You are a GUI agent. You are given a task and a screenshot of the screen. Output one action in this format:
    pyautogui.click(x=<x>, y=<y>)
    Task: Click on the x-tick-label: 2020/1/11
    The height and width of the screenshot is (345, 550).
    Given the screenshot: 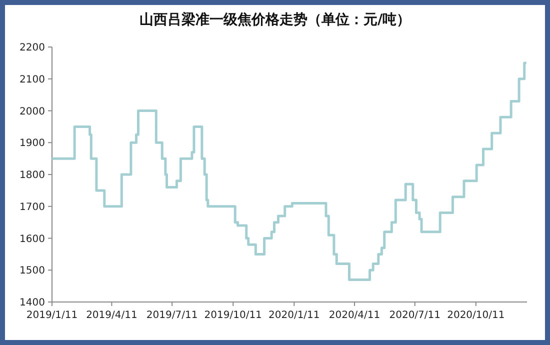 What is the action you would take?
    pyautogui.click(x=294, y=315)
    